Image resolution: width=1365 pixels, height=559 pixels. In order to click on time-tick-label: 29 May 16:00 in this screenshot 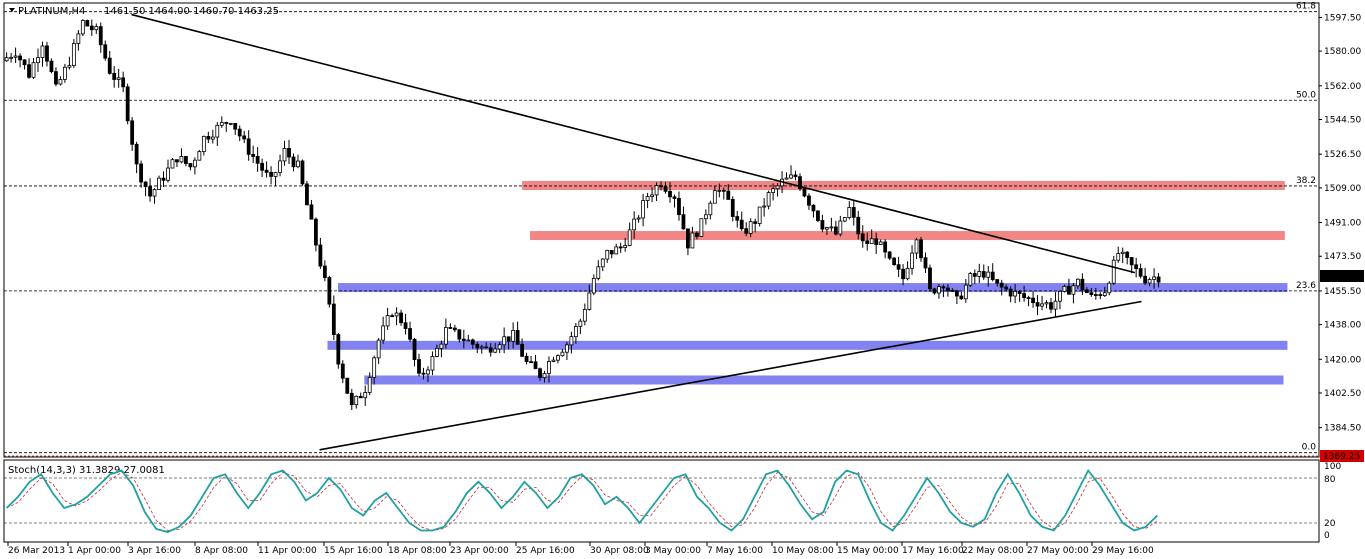, I will do `click(1123, 551)`.